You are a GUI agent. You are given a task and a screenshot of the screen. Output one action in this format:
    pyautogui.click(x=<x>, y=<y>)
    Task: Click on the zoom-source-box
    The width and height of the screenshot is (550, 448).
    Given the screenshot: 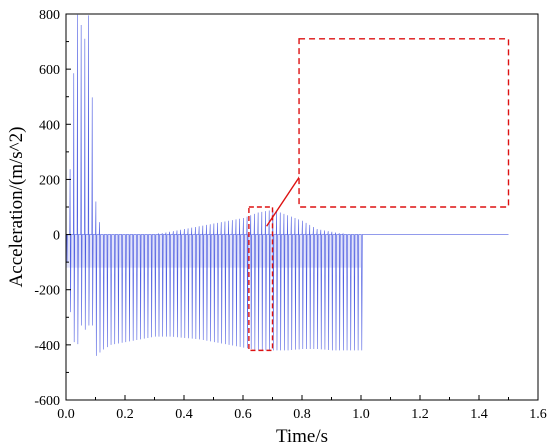 What is the action you would take?
    pyautogui.click(x=261, y=279)
    